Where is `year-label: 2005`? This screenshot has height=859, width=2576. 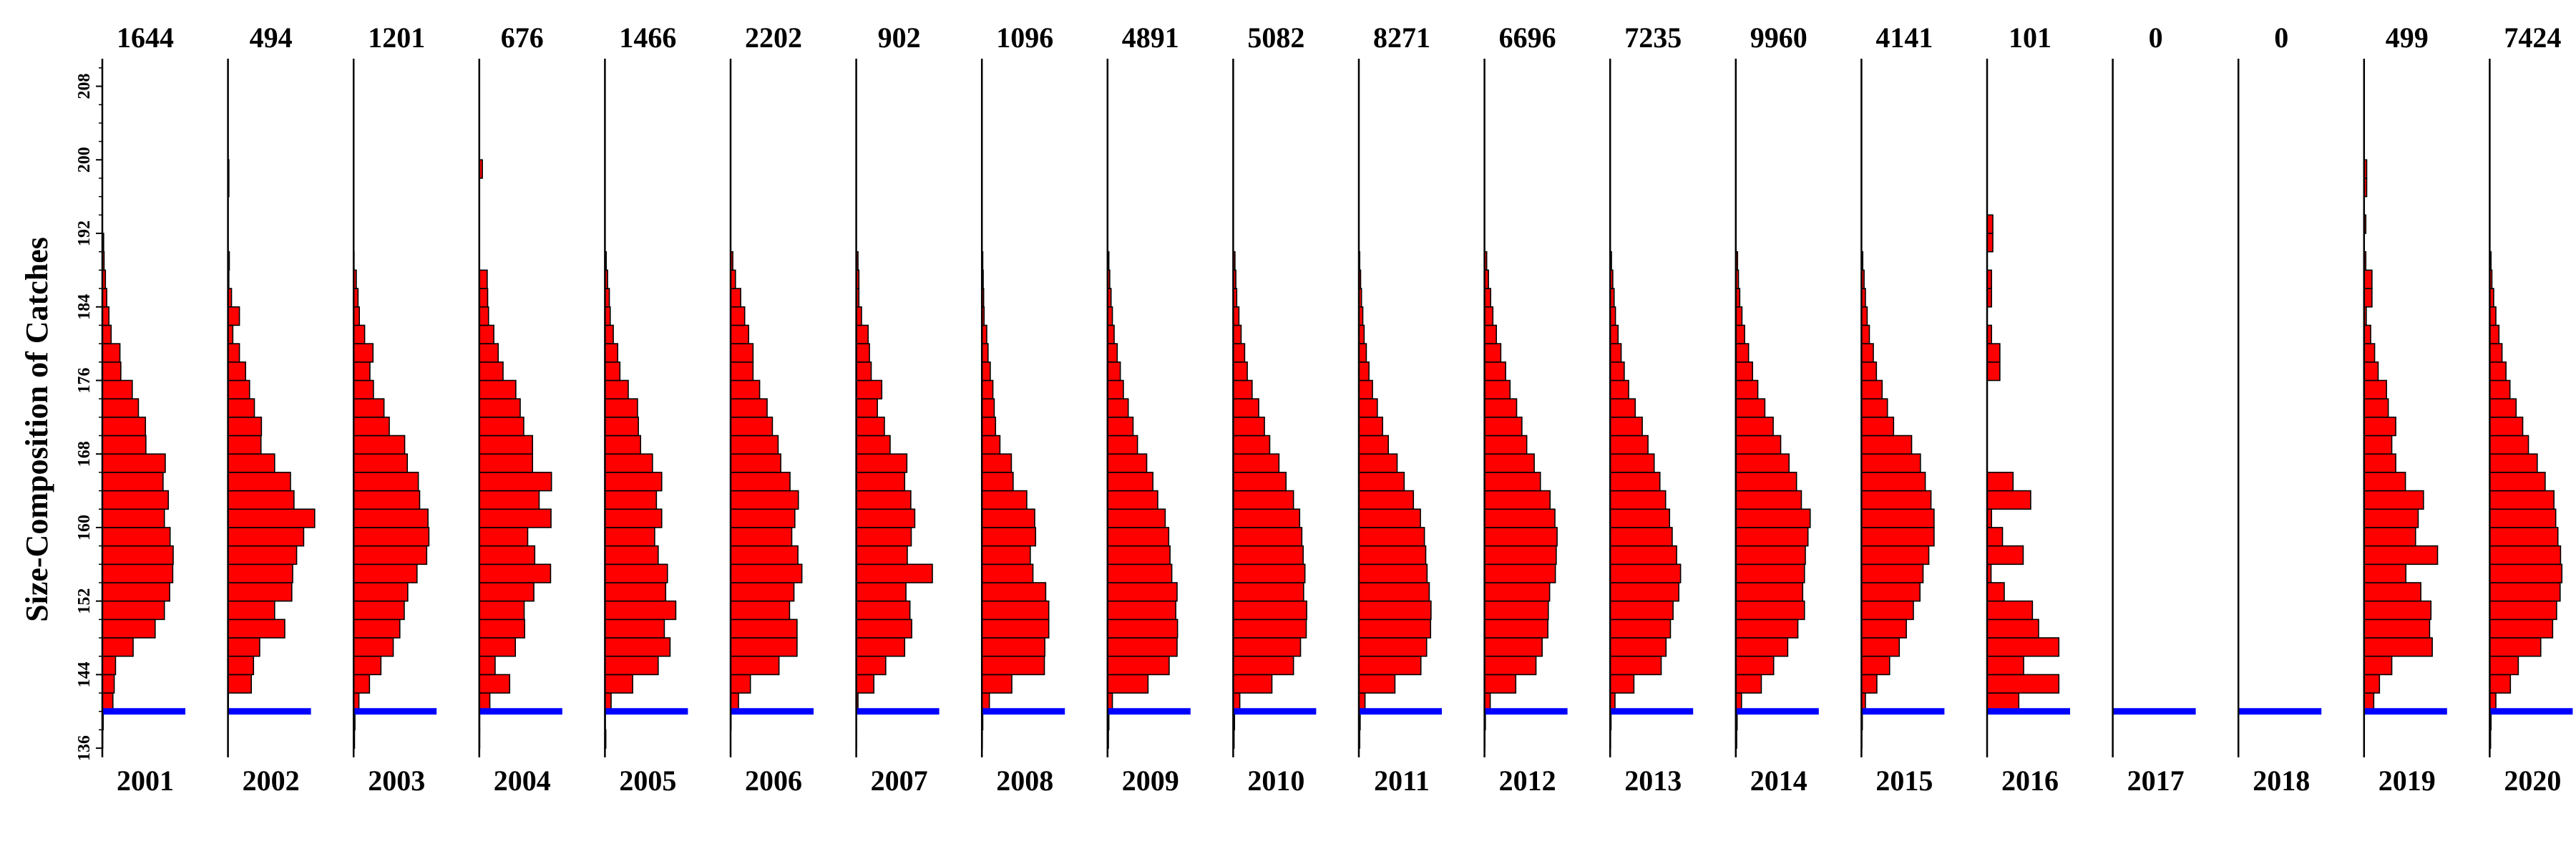
year-label: 2005 is located at coordinates (647, 781).